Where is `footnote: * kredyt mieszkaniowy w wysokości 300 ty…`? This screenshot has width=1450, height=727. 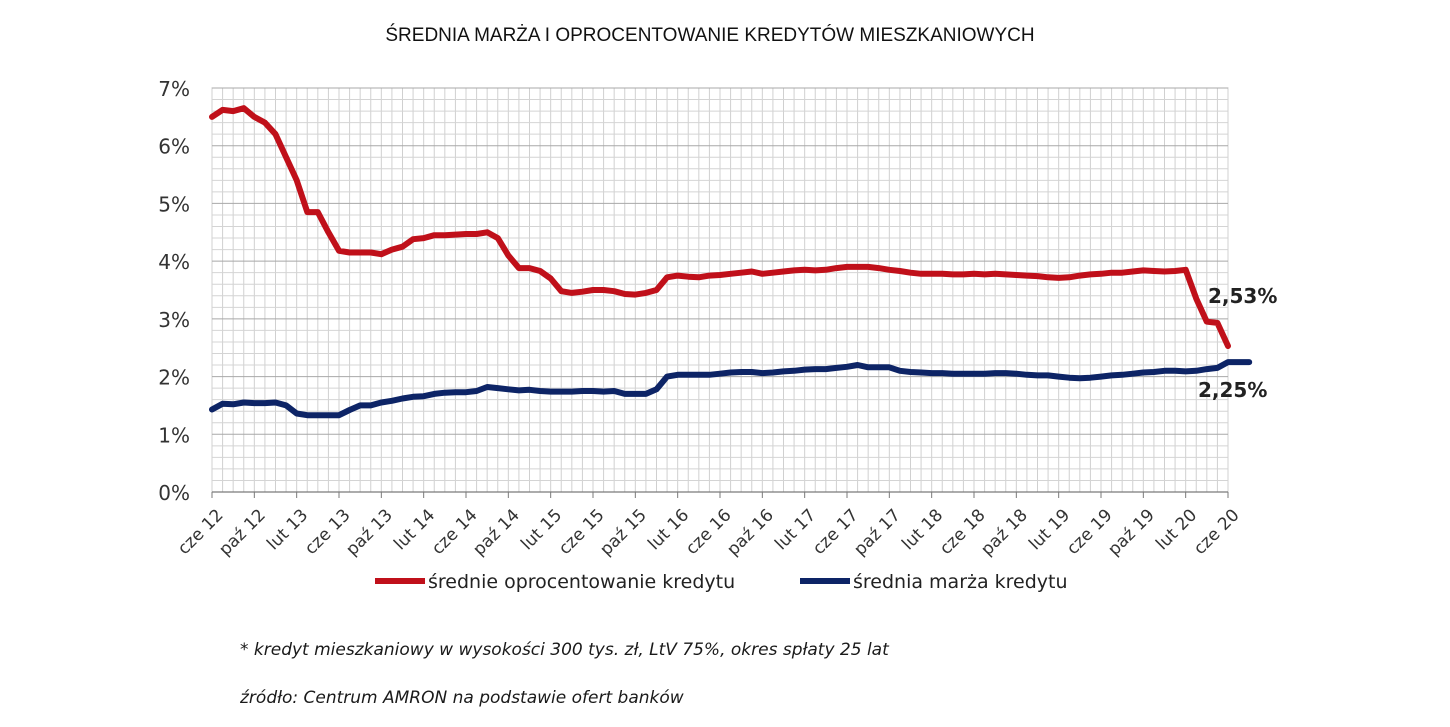 footnote: * kredyt mieszkaniowy w wysokości 300 ty… is located at coordinates (564, 650).